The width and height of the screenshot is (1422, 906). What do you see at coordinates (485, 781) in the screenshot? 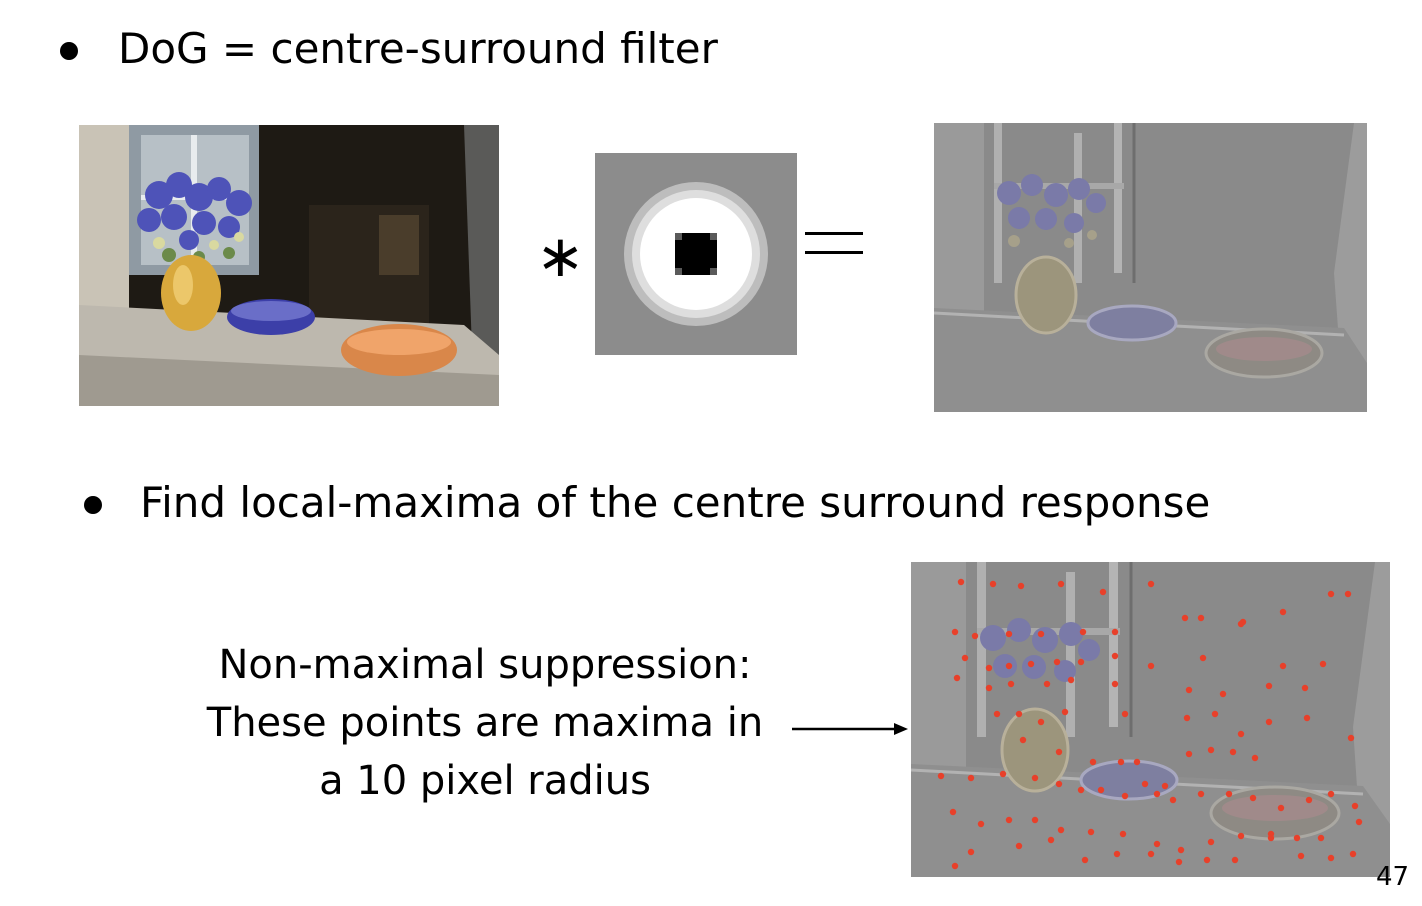
I see `annotation-line-3: a 10 pixel radius` at bounding box center [485, 781].